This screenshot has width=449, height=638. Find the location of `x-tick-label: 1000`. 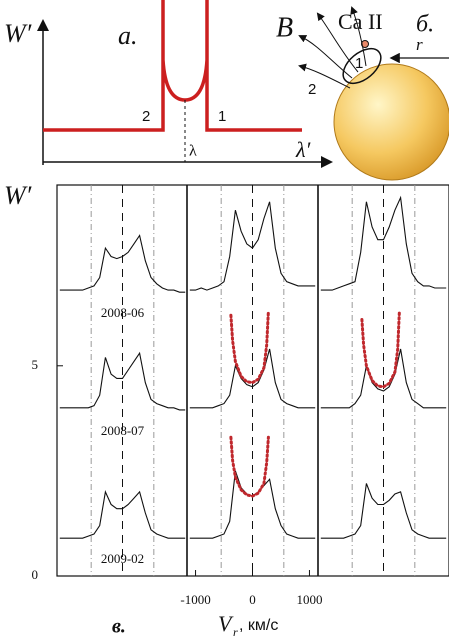

x-tick-label: 1000 is located at coordinates (309, 599).